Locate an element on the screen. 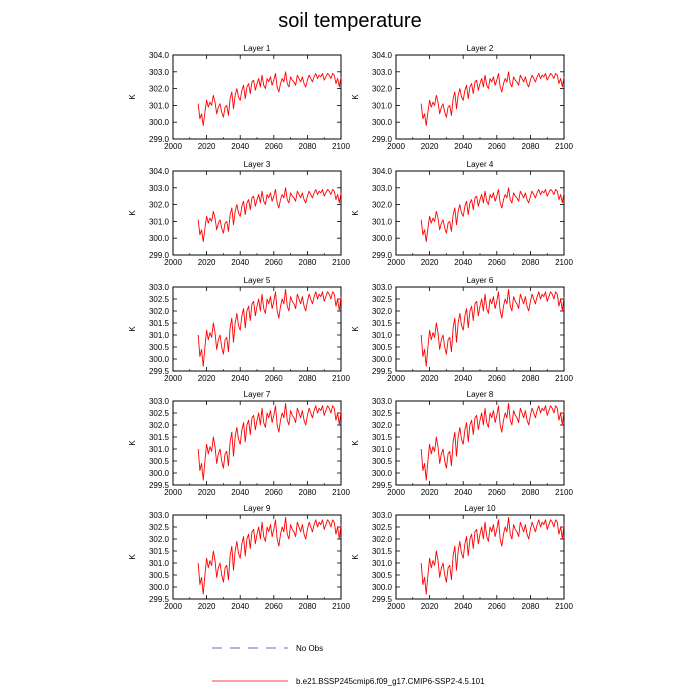 The height and width of the screenshot is (700, 700). figure-title: soil temperature is located at coordinates (349, 21).